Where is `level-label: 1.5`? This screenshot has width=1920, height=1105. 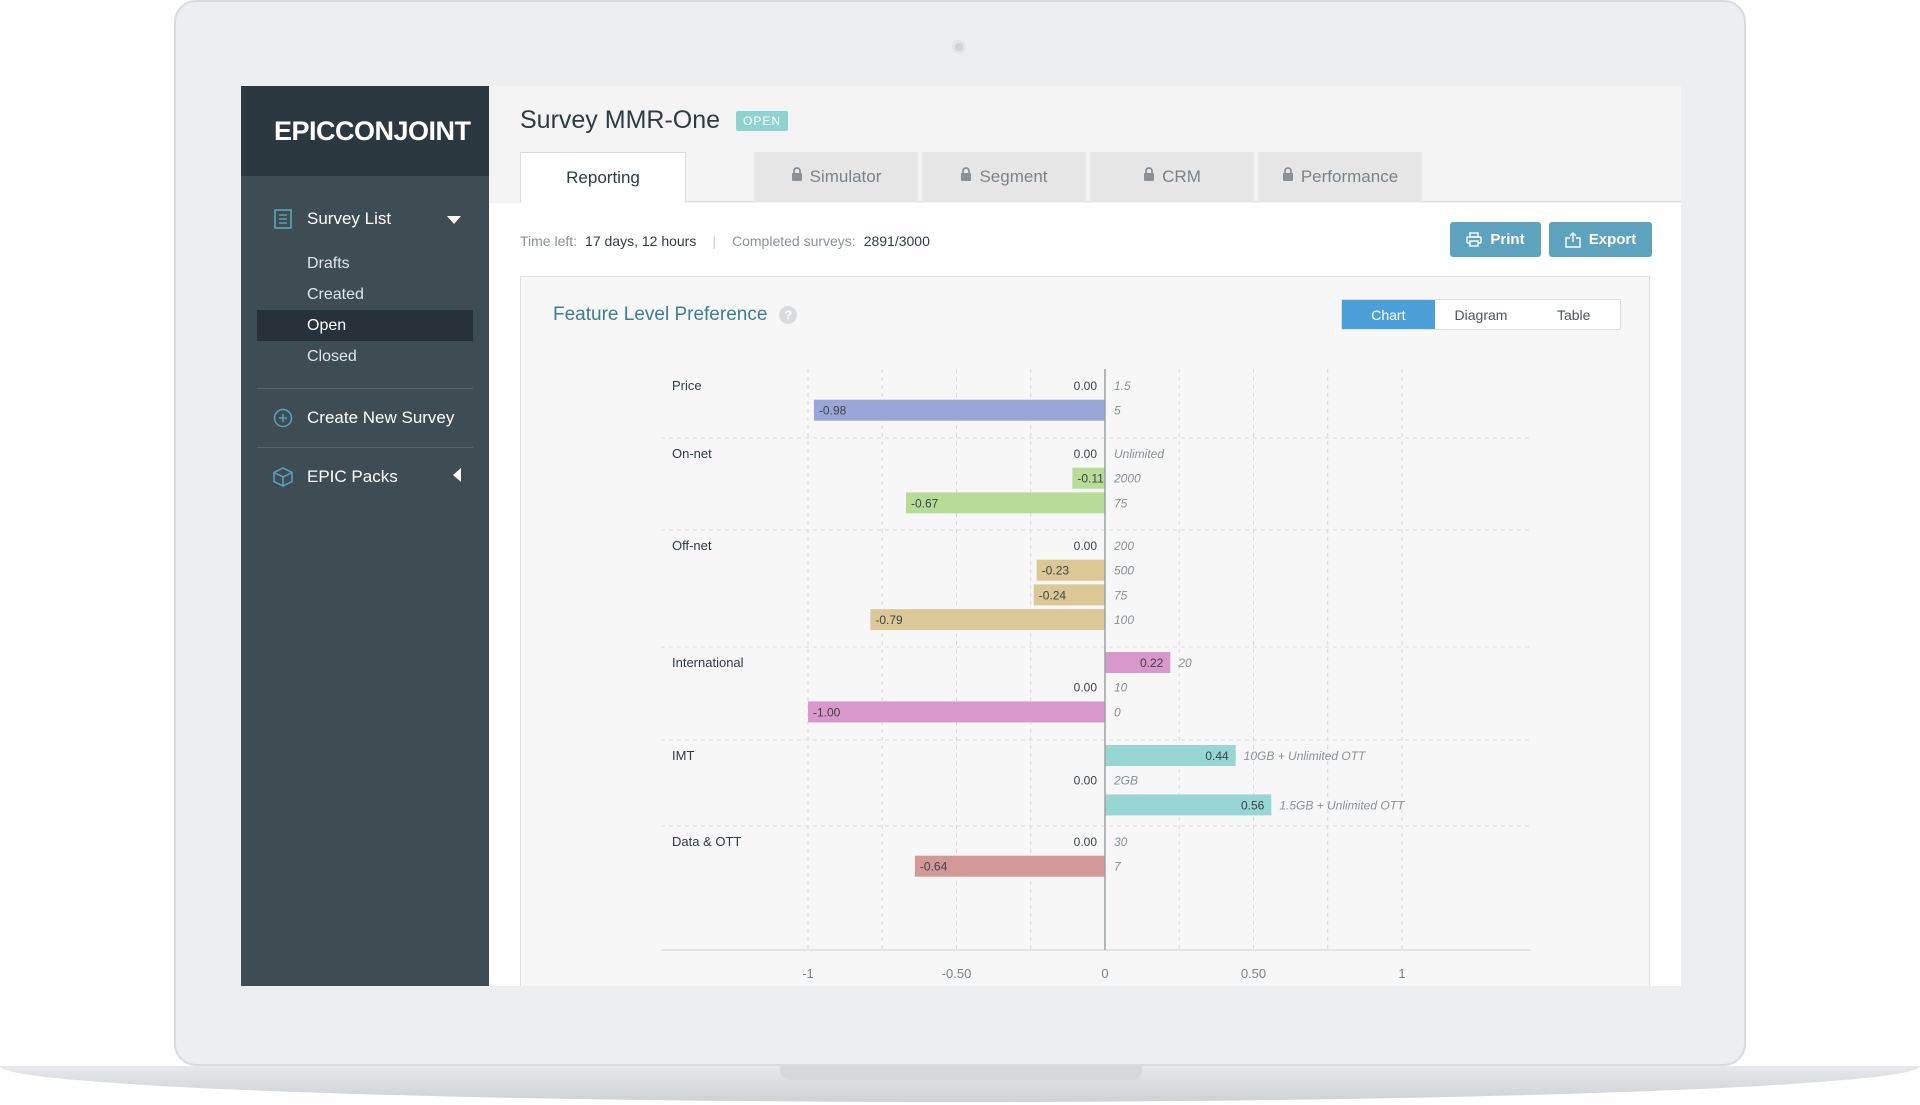
level-label: 1.5 is located at coordinates (1122, 386).